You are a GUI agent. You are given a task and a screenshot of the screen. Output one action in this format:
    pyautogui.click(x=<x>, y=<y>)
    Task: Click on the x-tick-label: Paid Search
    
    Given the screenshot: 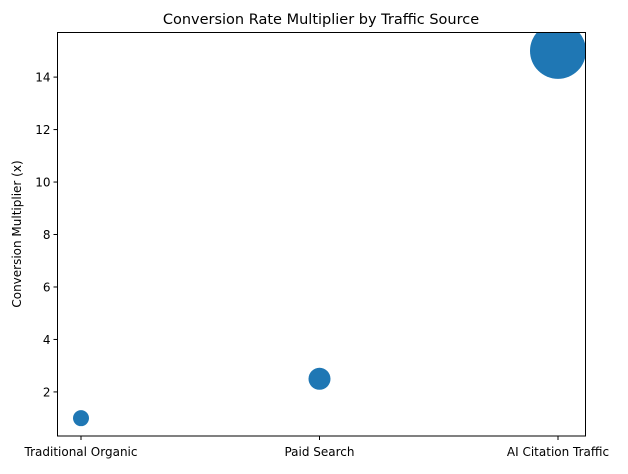 What is the action you would take?
    pyautogui.click(x=319, y=452)
    